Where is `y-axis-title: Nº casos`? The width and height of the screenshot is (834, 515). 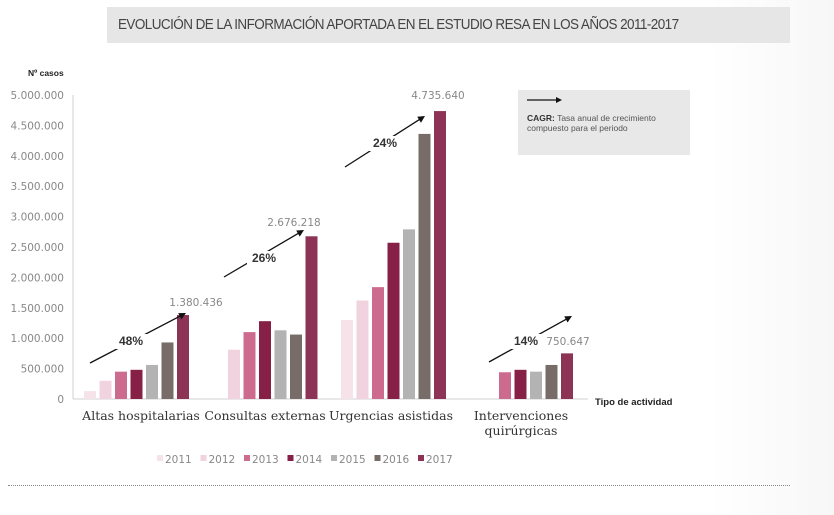 y-axis-title: Nº casos is located at coordinates (46, 73).